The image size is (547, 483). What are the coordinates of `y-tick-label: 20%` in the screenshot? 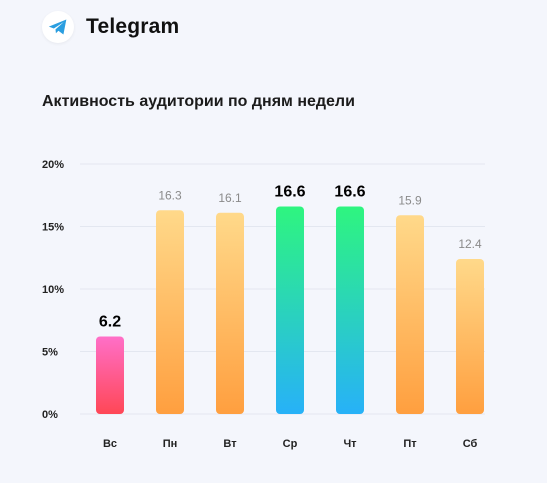 It's located at (53, 165).